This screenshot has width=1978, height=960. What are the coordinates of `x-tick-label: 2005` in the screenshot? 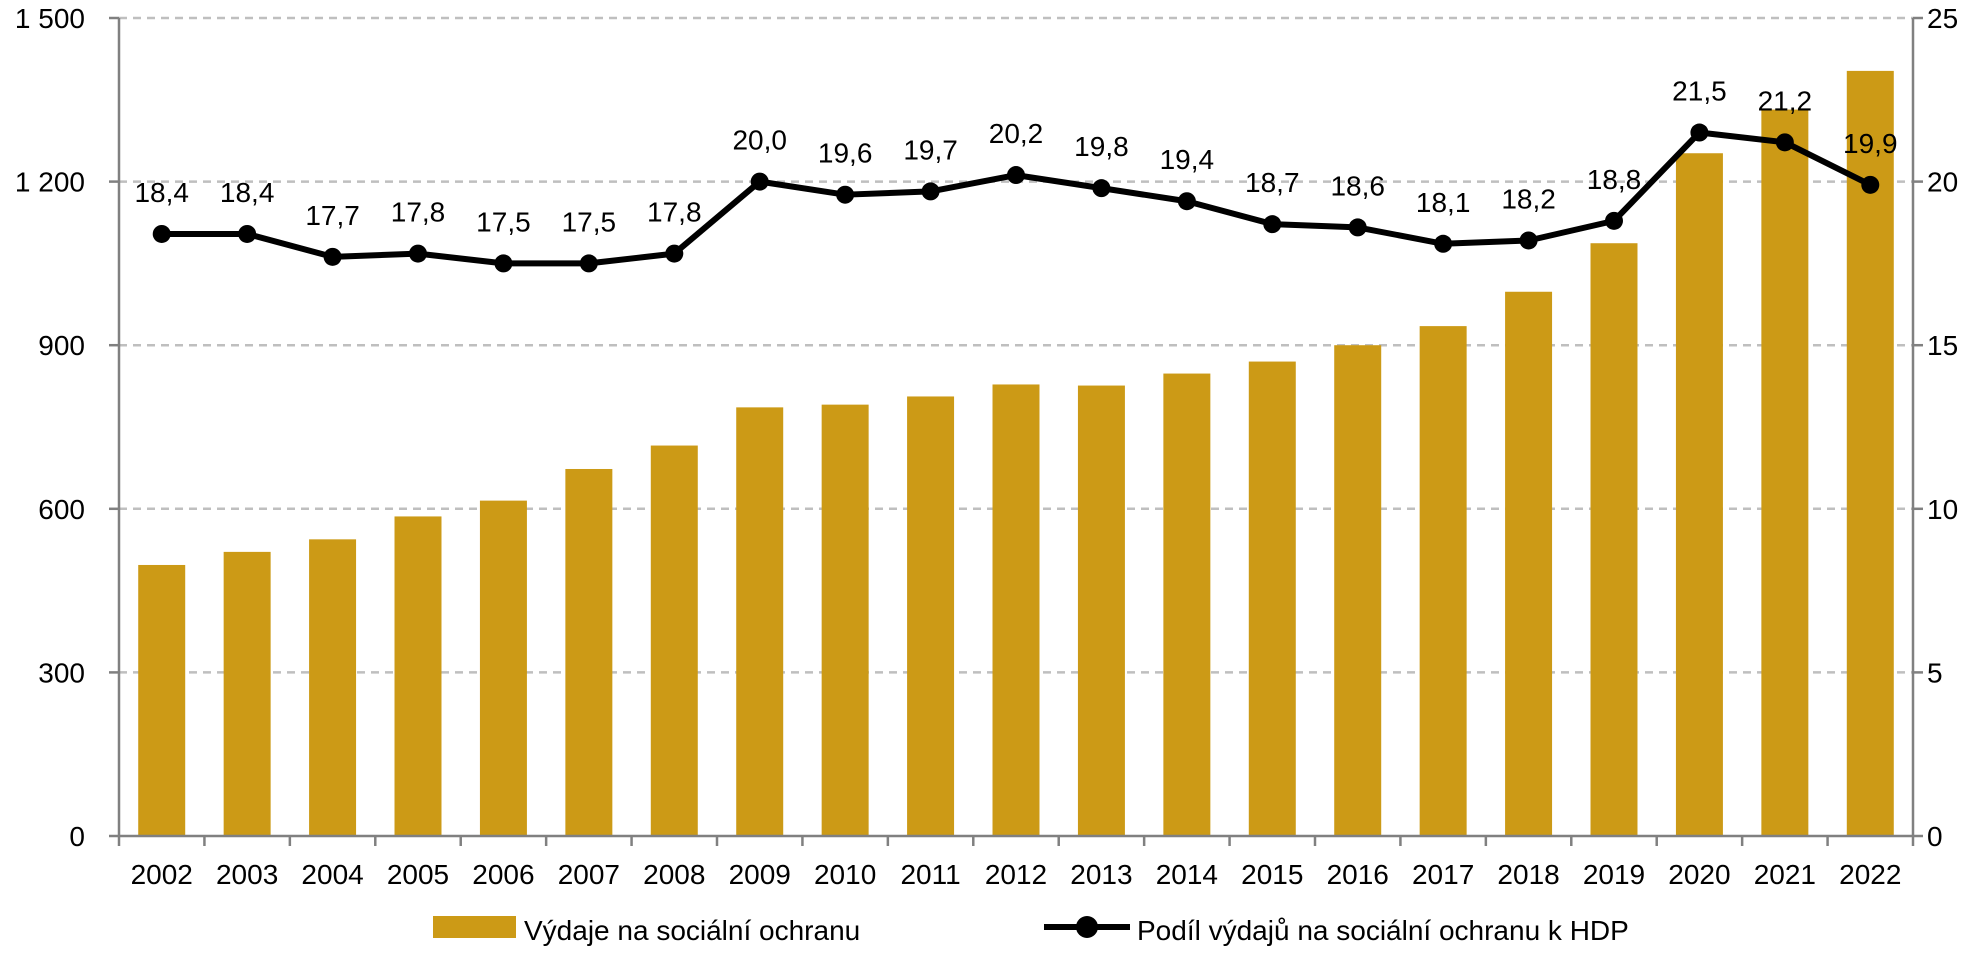 It's located at (418, 874).